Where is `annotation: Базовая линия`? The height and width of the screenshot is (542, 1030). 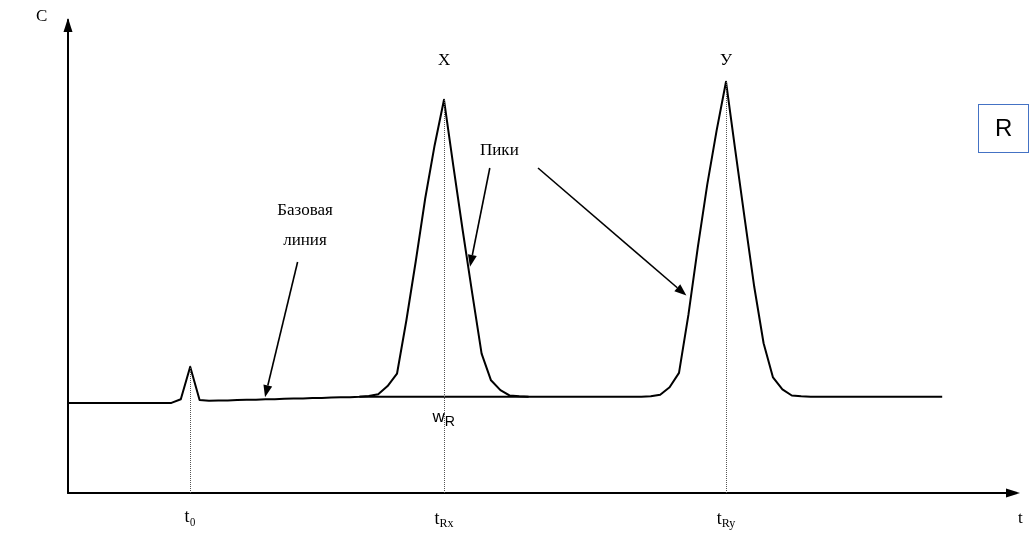 annotation: Базовая линия is located at coordinates (305, 225).